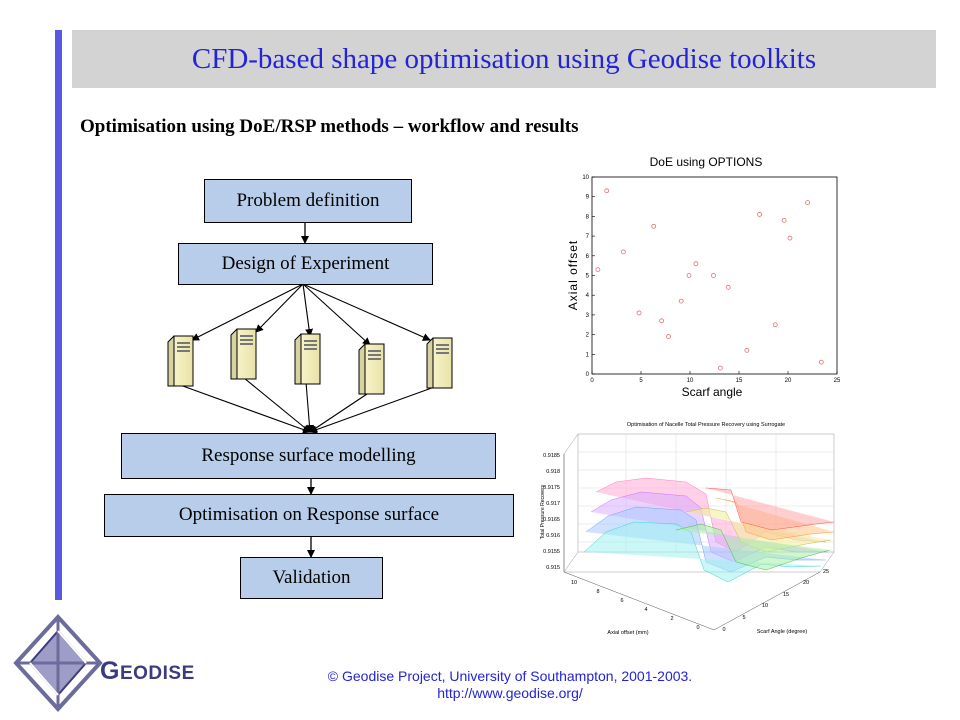 The image size is (960, 720). Describe the element at coordinates (58, 663) in the screenshot. I see `geodise-logo-icon` at that location.